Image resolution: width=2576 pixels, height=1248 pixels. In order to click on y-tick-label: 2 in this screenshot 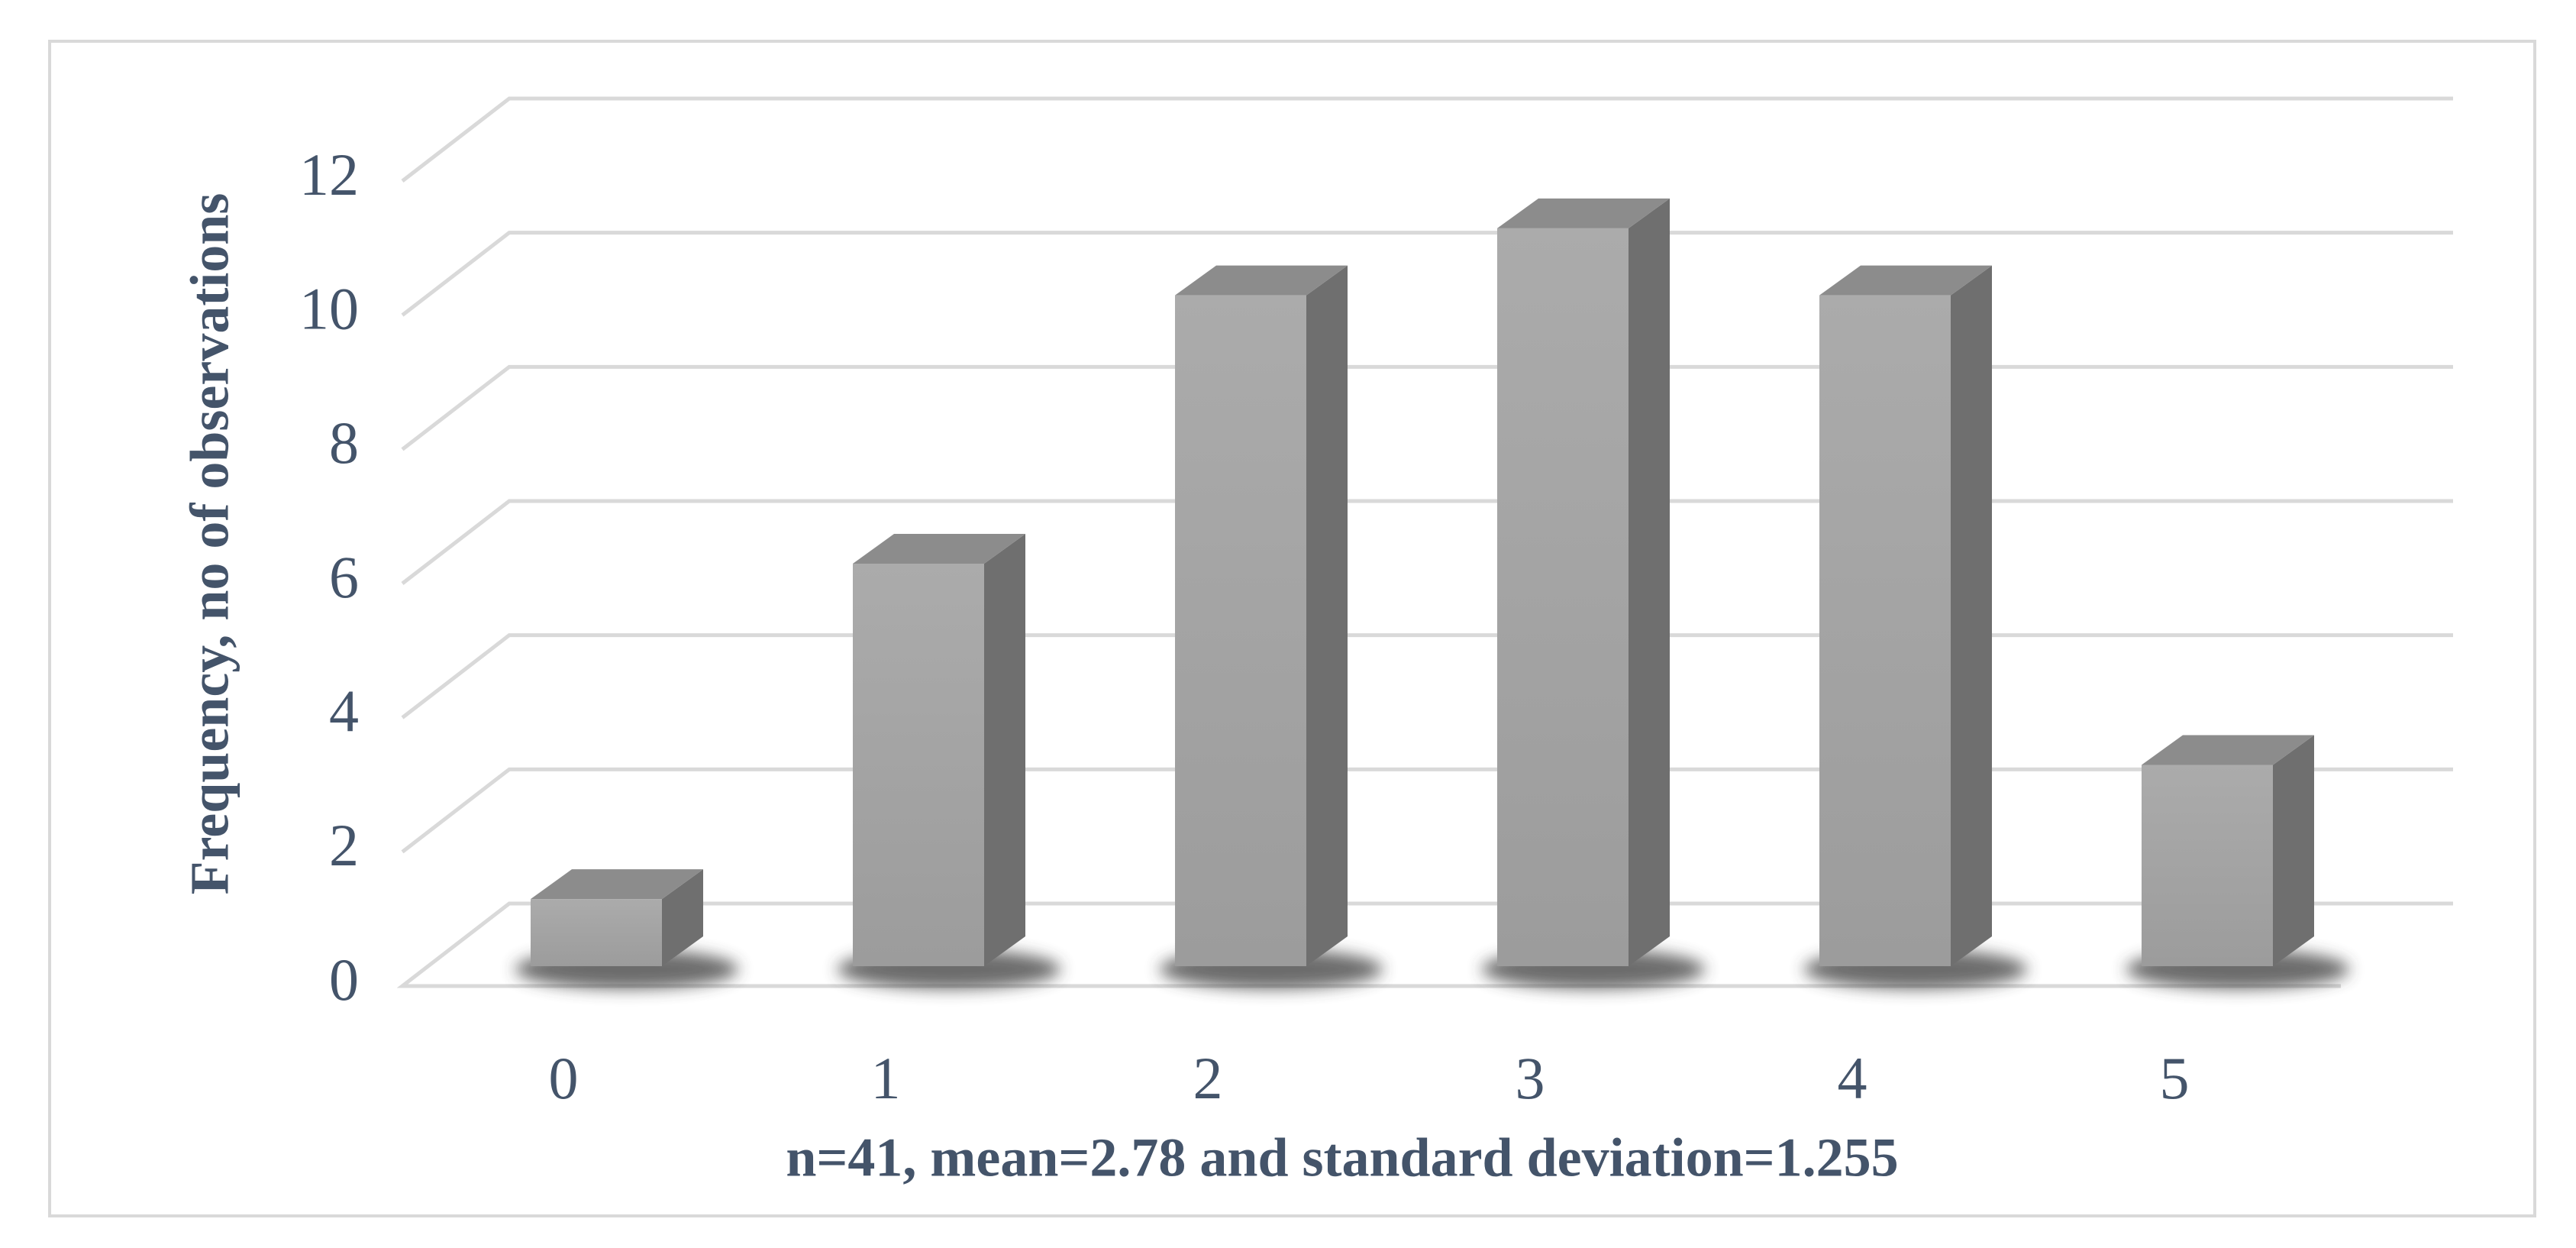, I will do `click(344, 845)`.